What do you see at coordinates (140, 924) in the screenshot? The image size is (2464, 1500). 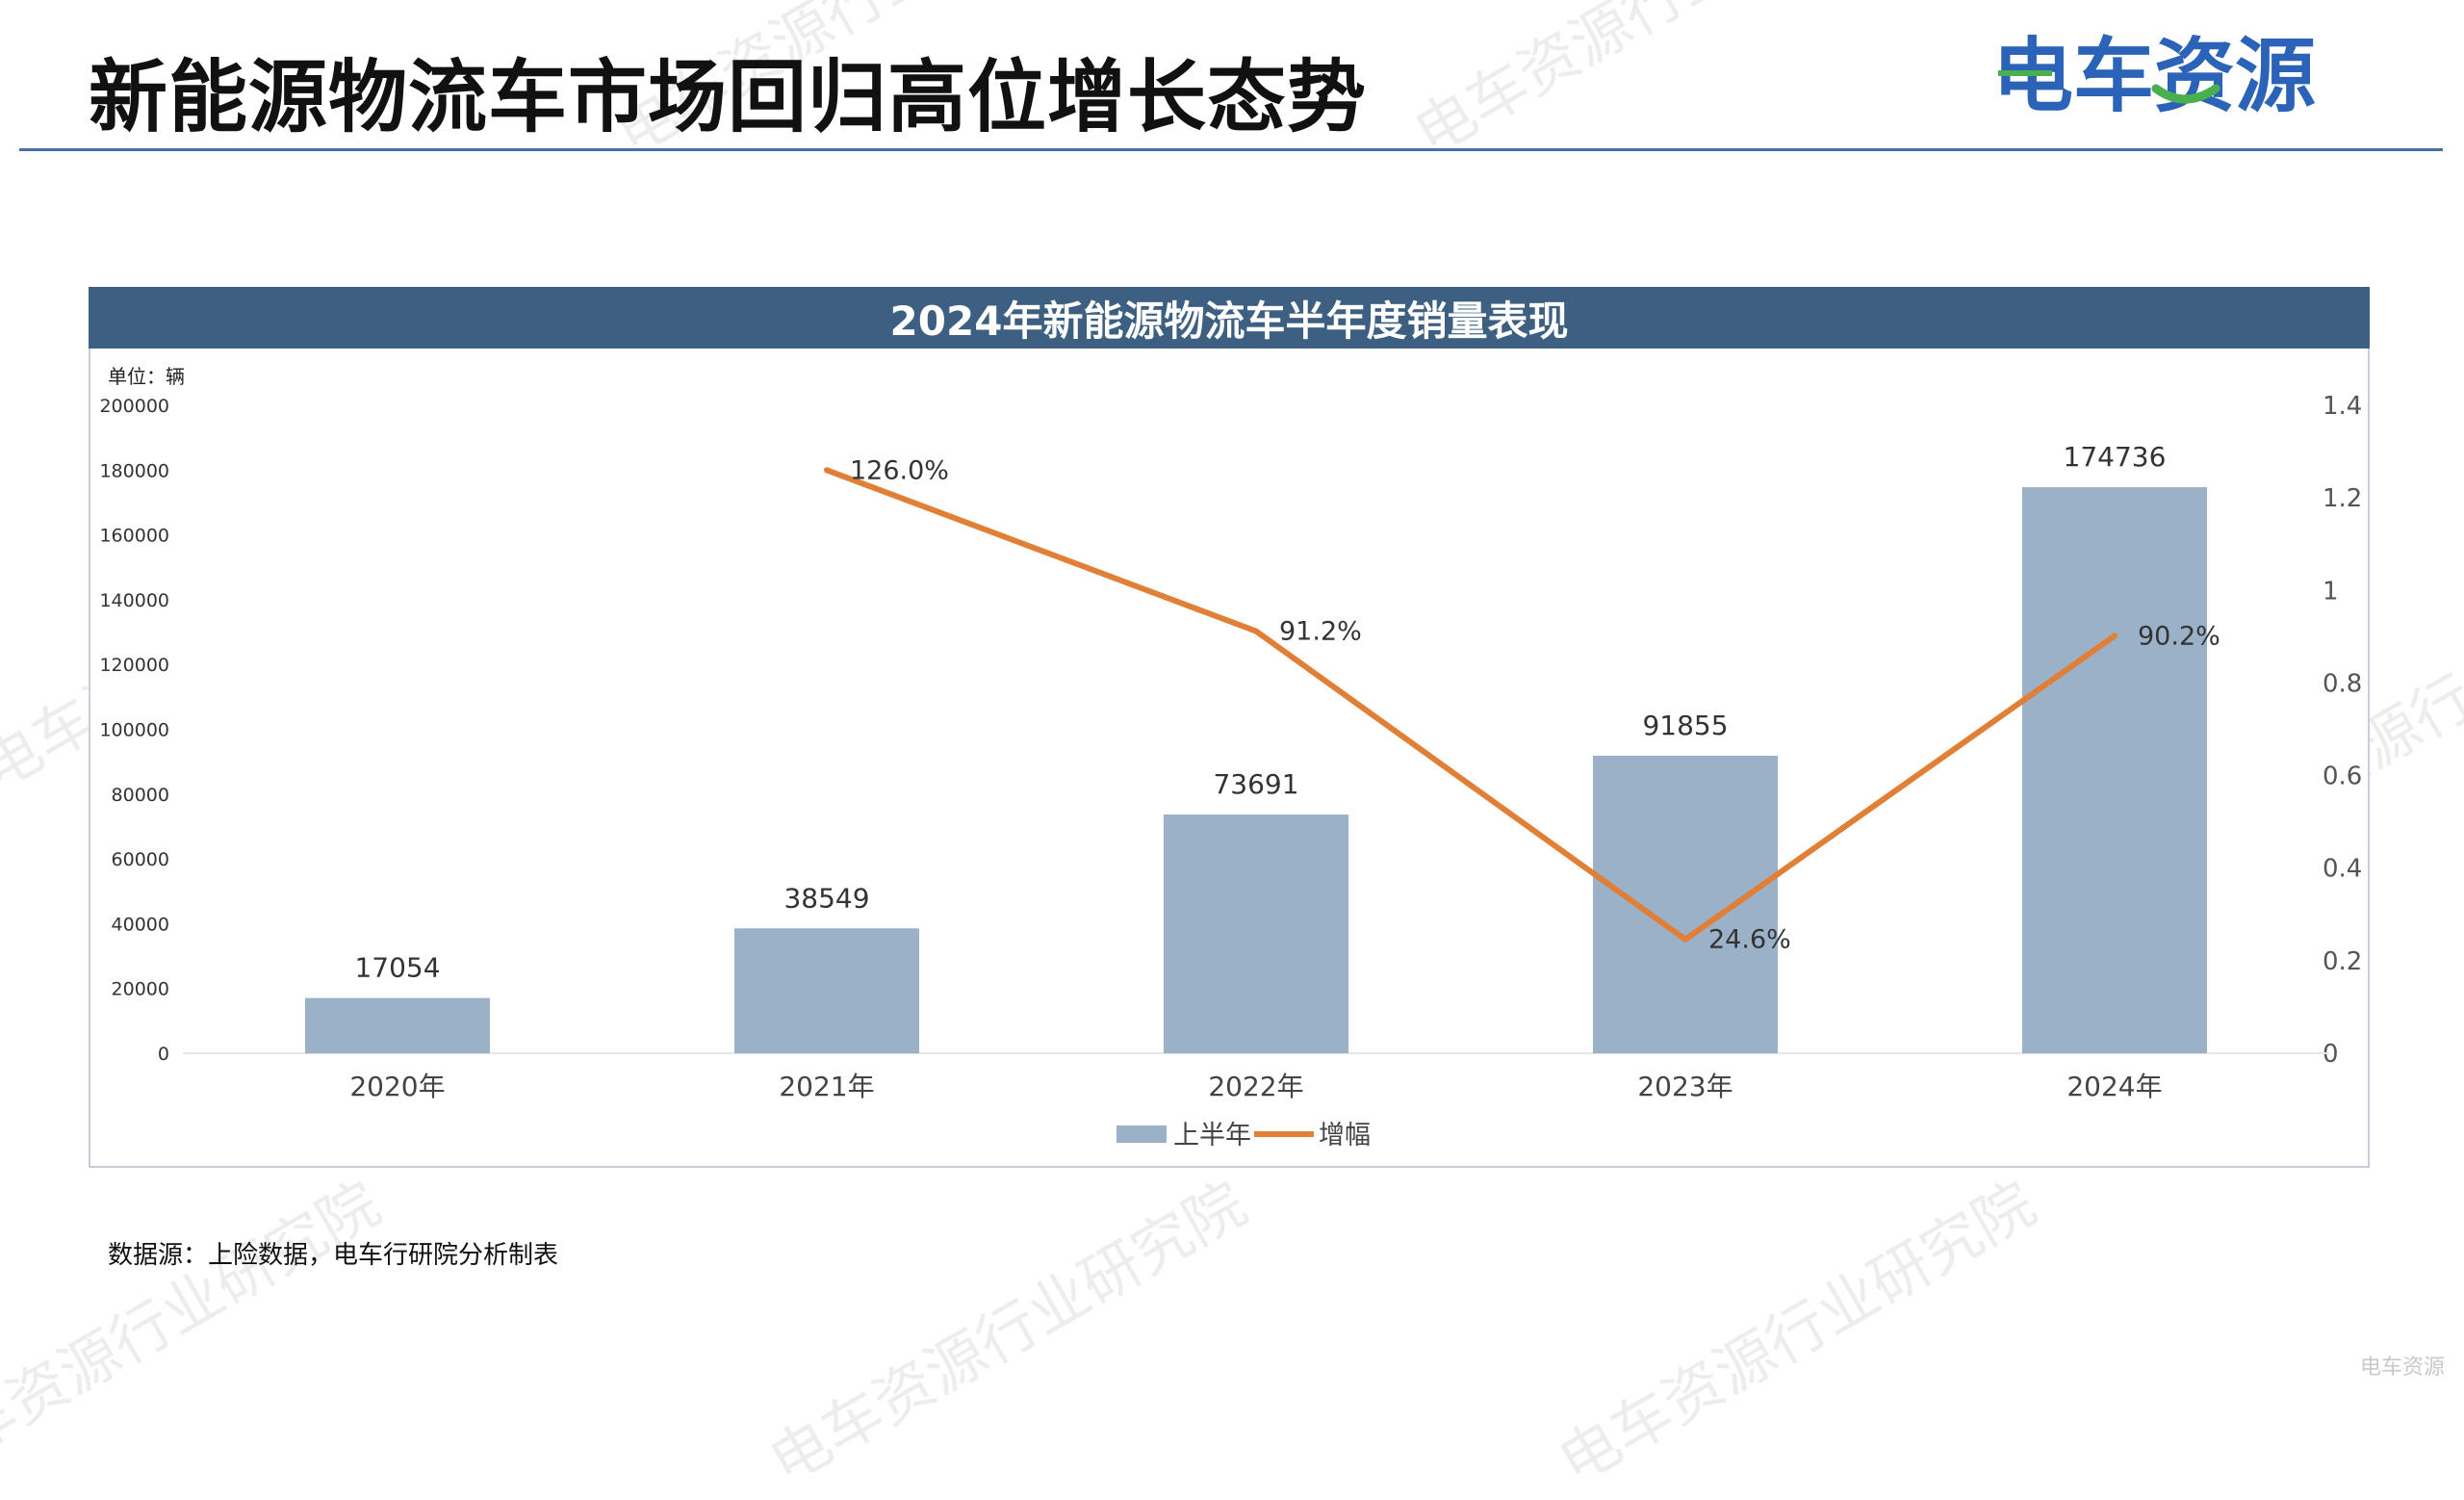 I see `y-left-tick-label: 40000` at bounding box center [140, 924].